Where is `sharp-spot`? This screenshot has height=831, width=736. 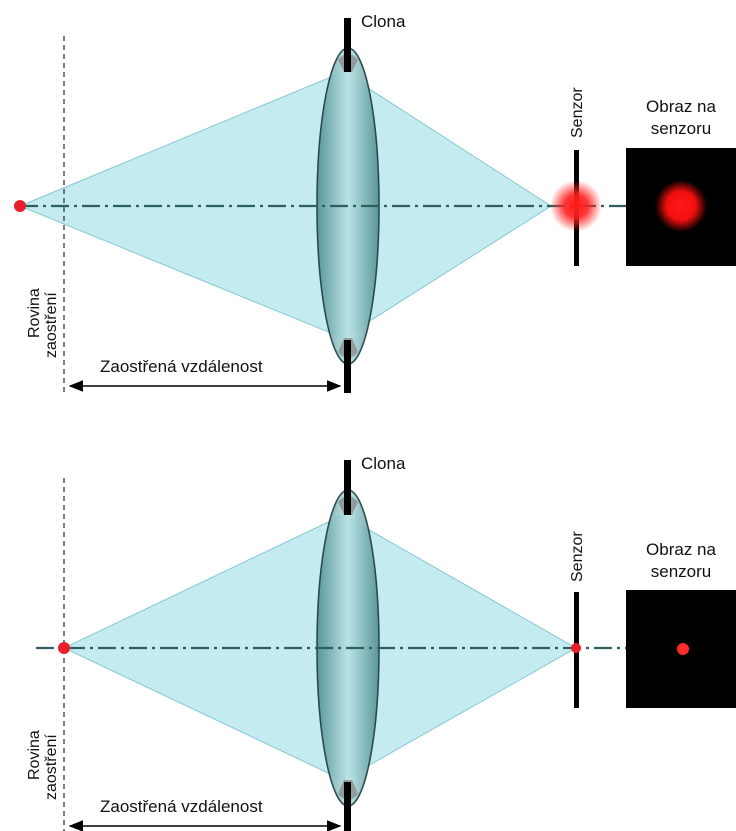
sharp-spot is located at coordinates (576, 648).